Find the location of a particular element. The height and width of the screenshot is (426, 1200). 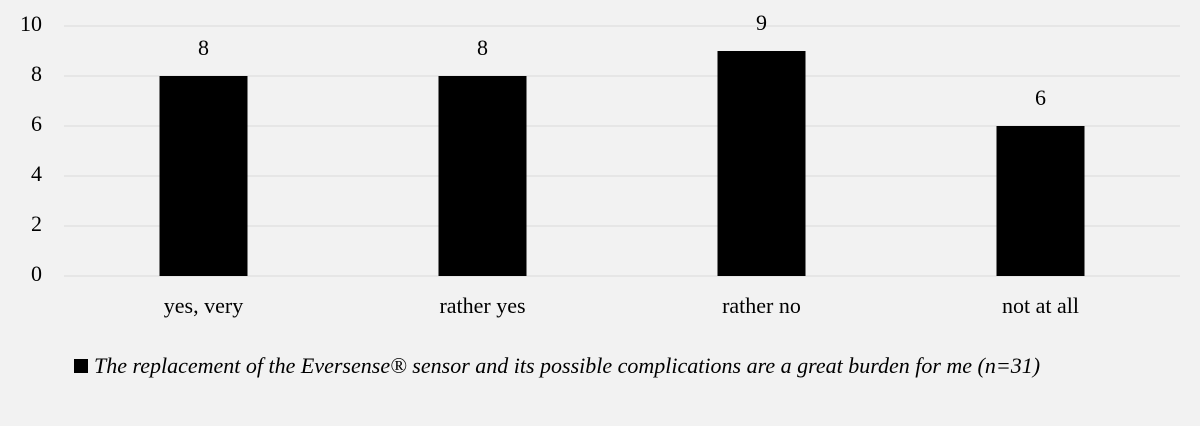

data-label: 6 is located at coordinates (1040, 97).